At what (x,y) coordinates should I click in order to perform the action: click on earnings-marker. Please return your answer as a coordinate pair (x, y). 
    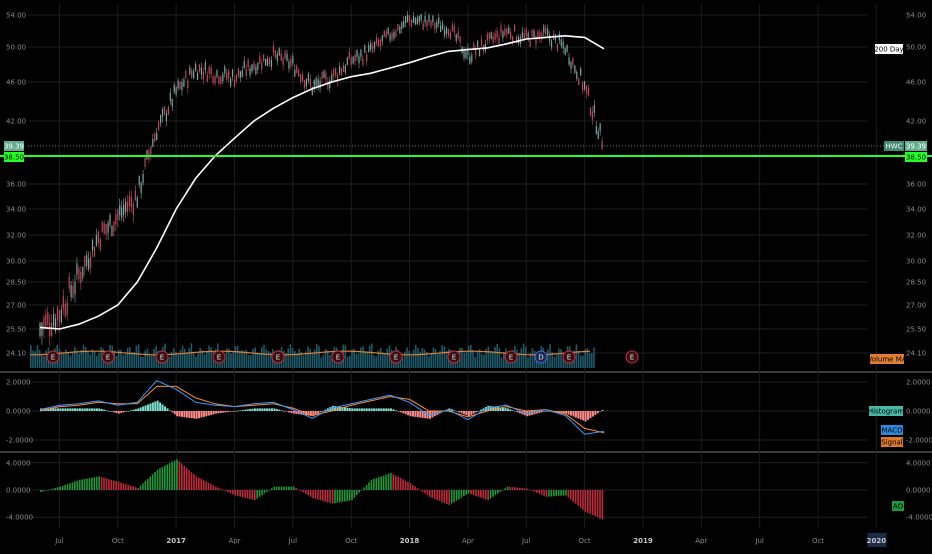
    Looking at the image, I should click on (219, 357).